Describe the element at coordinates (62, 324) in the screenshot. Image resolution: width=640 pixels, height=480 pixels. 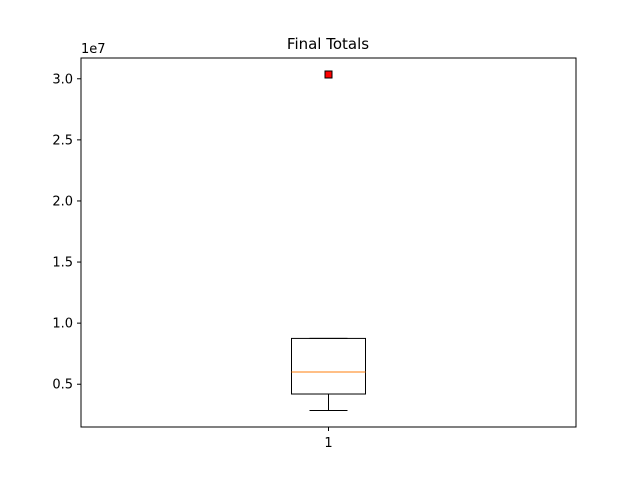
I see `y-tick-label: 1.0` at that location.